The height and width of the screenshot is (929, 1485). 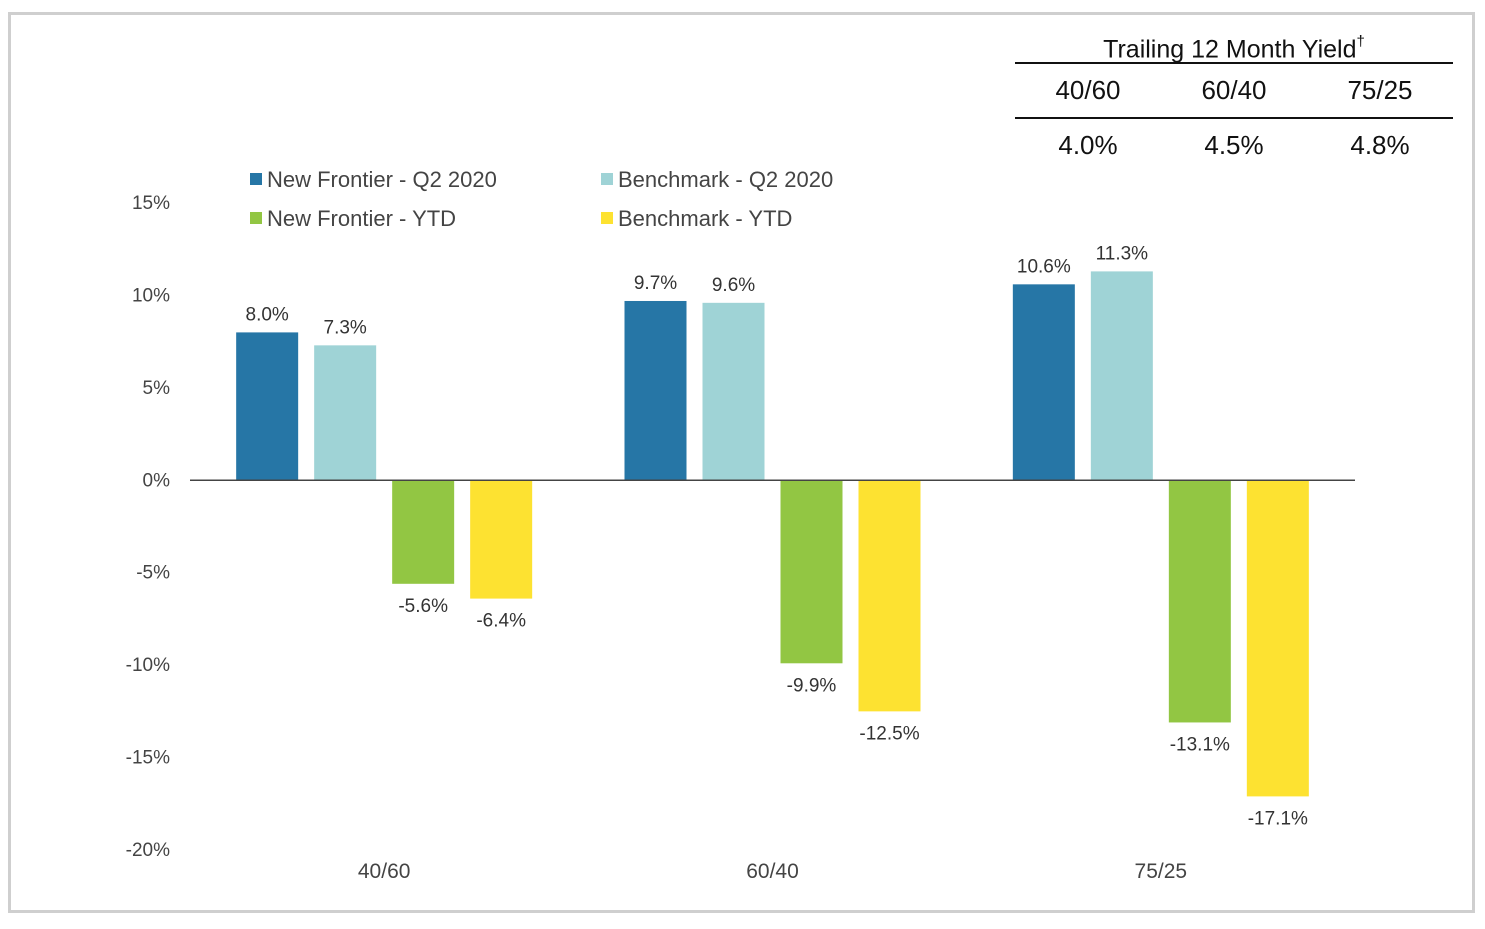 What do you see at coordinates (151, 295) in the screenshot?
I see `y-tick-label: 10%` at bounding box center [151, 295].